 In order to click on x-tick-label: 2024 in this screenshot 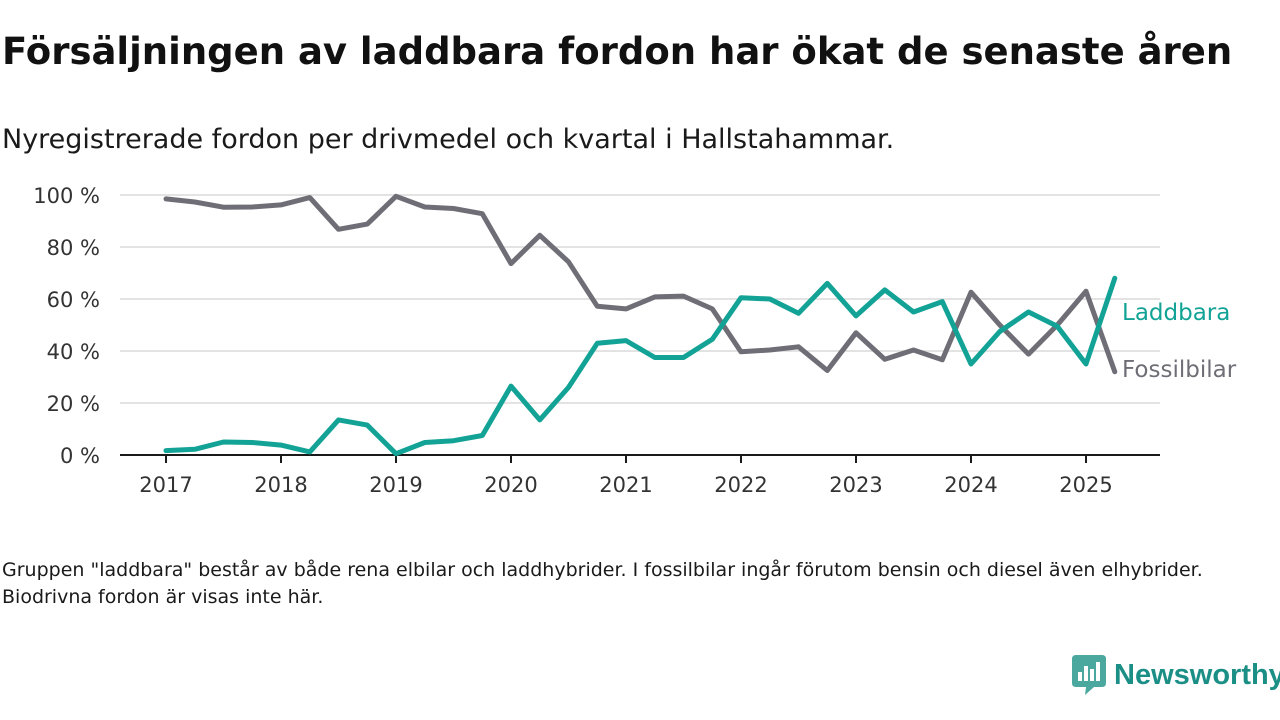, I will do `click(970, 485)`.